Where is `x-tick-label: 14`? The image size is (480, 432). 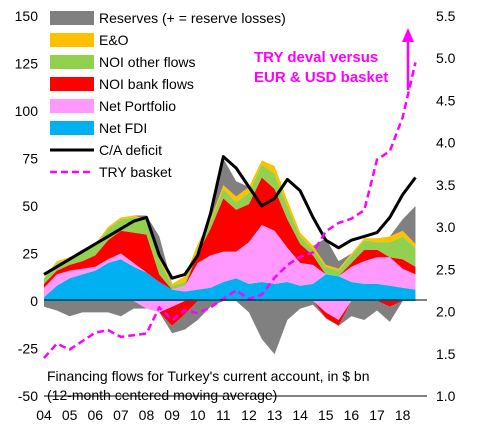
x-tick-label: 14 is located at coordinates (300, 415).